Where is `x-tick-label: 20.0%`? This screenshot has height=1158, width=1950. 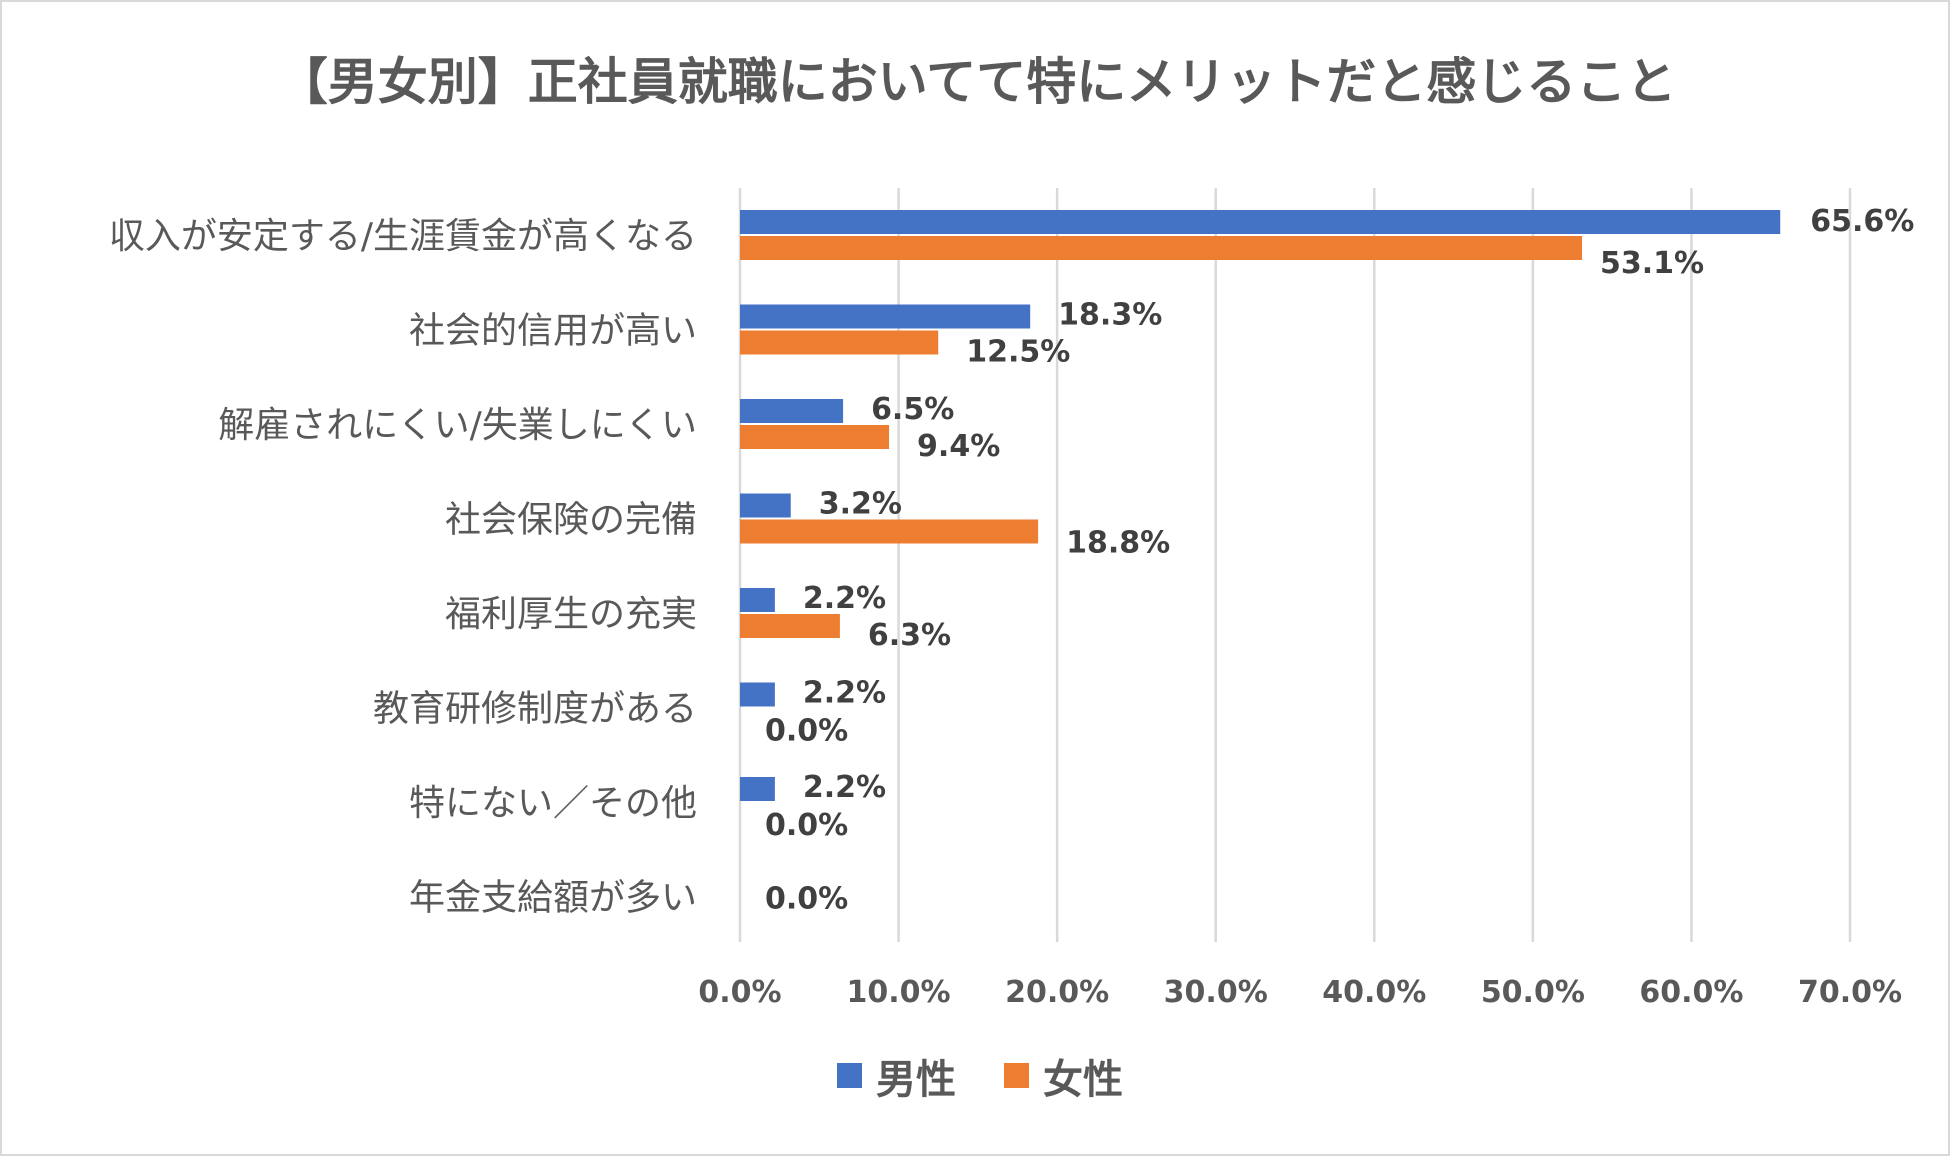 x-tick-label: 20.0% is located at coordinates (1057, 992).